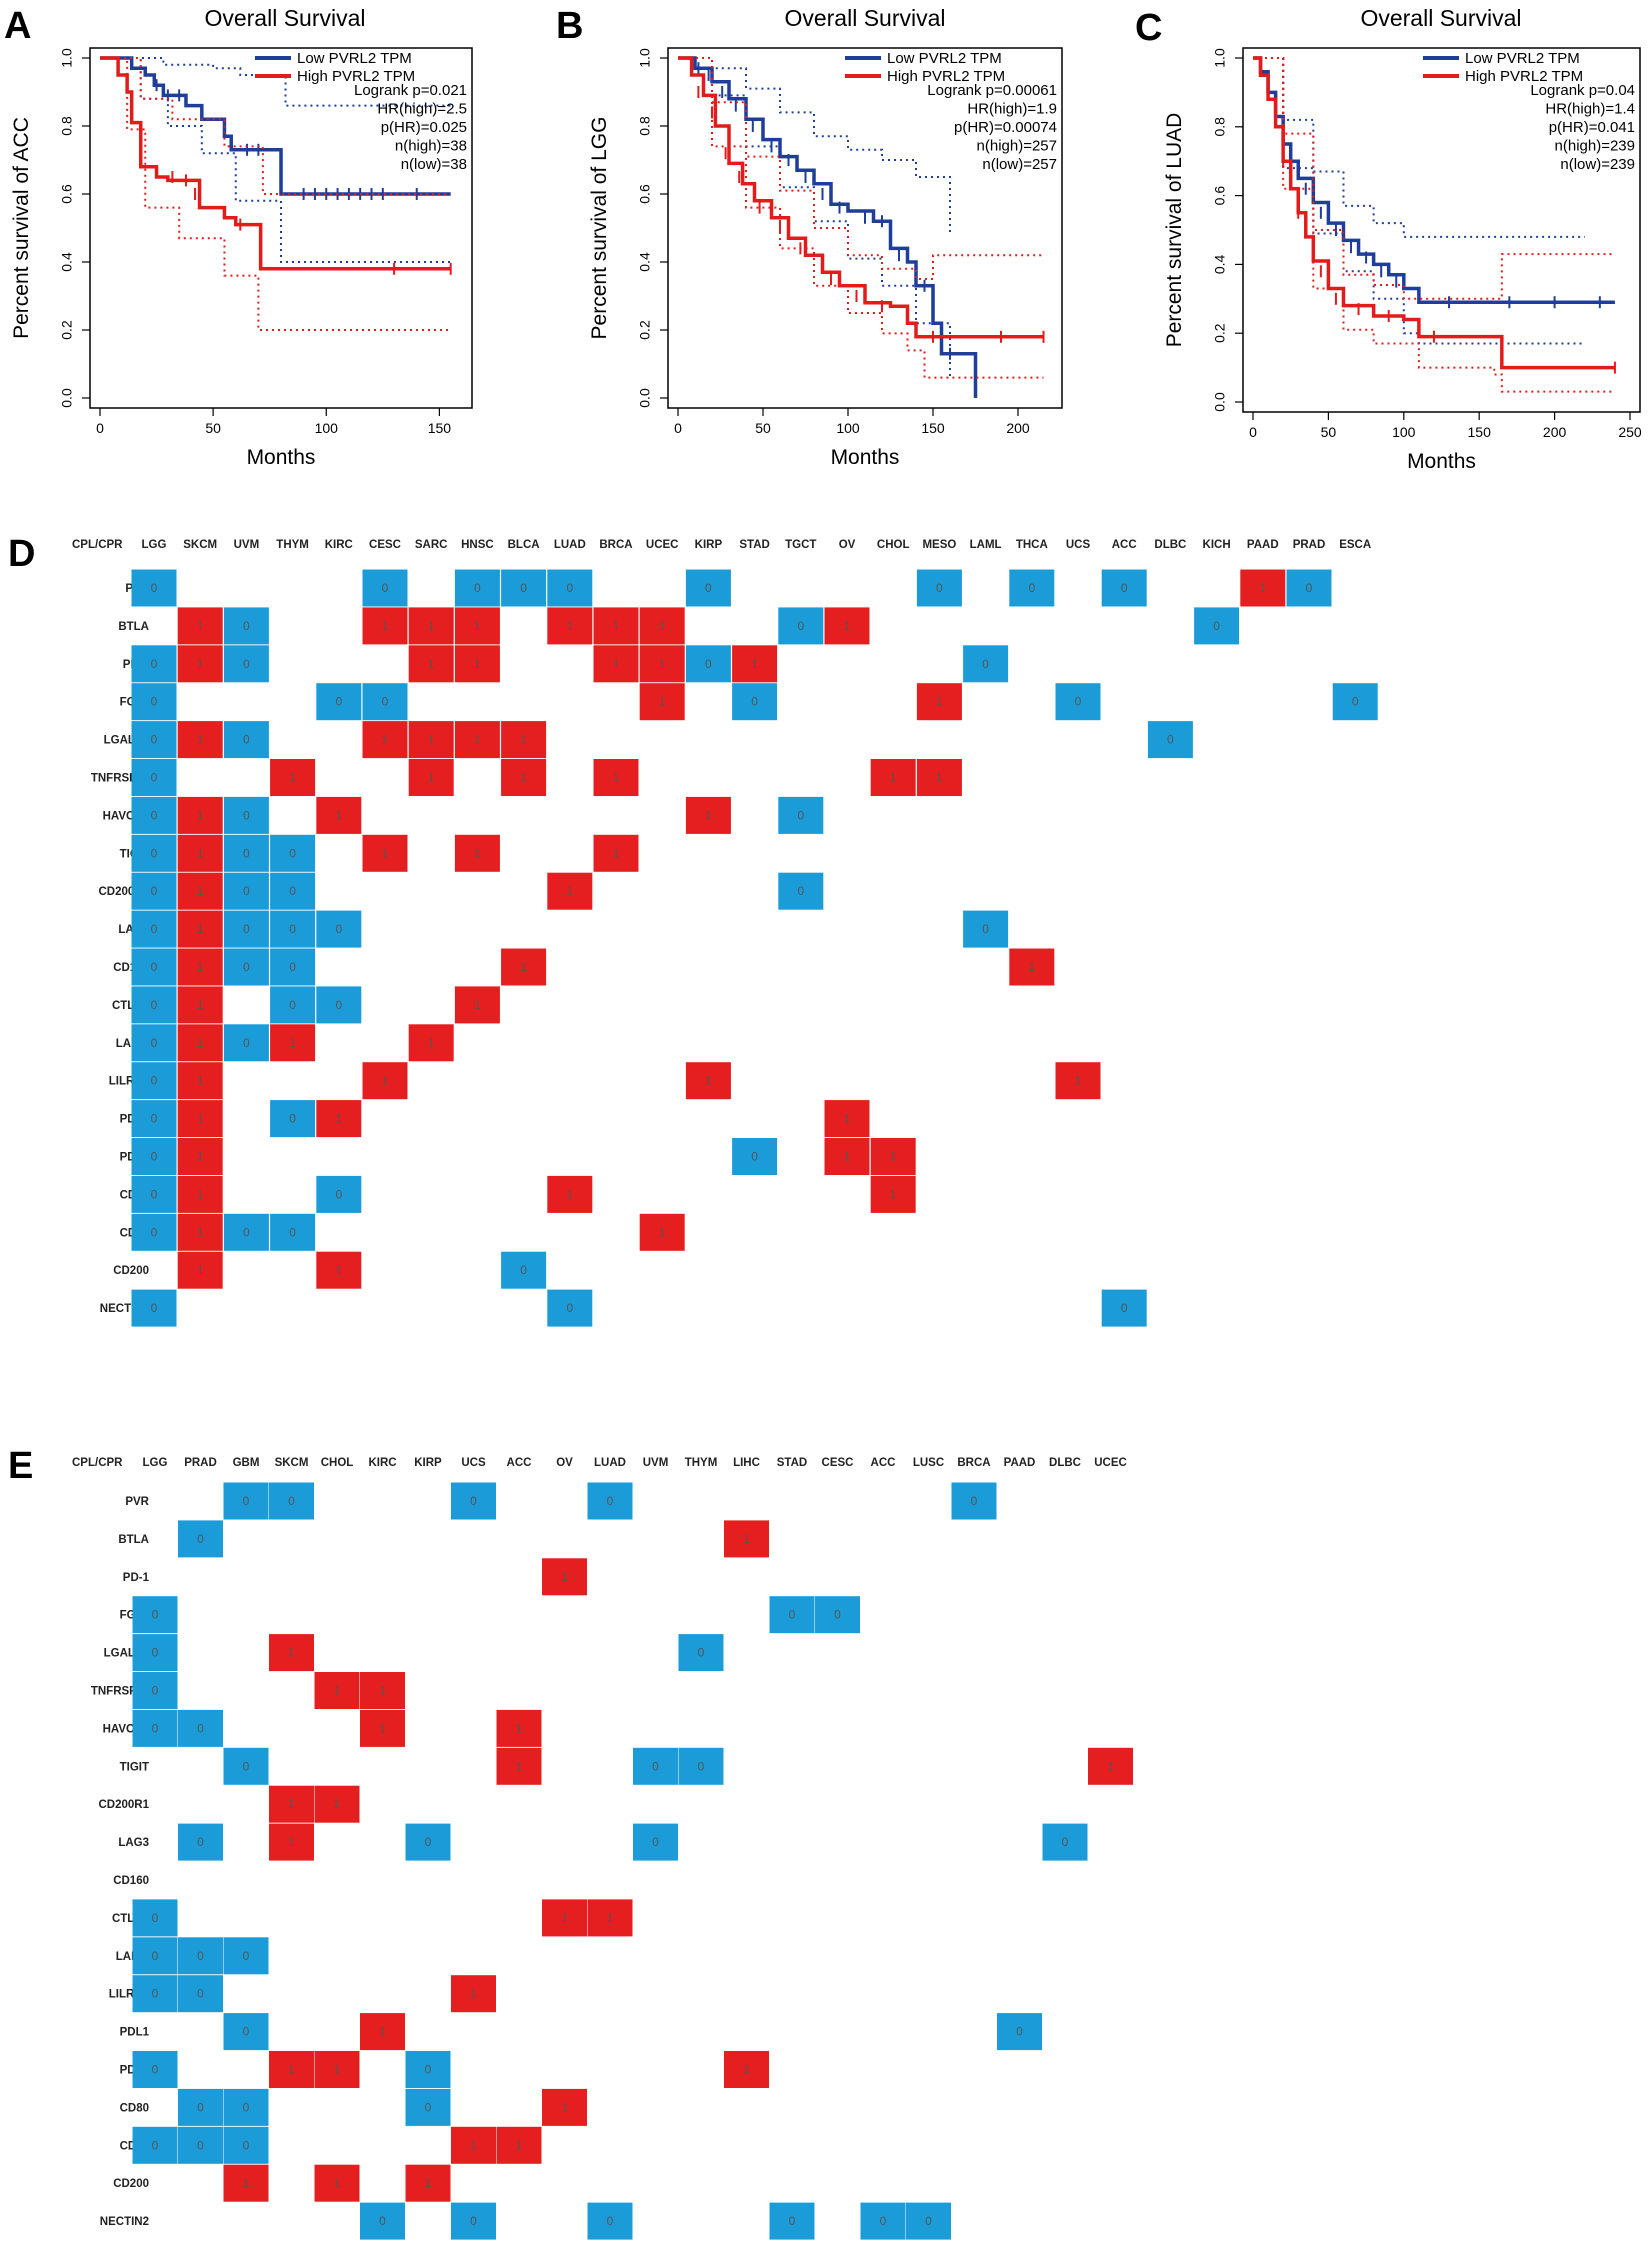 The height and width of the screenshot is (2250, 1651). I want to click on series-low, so click(275, 159).